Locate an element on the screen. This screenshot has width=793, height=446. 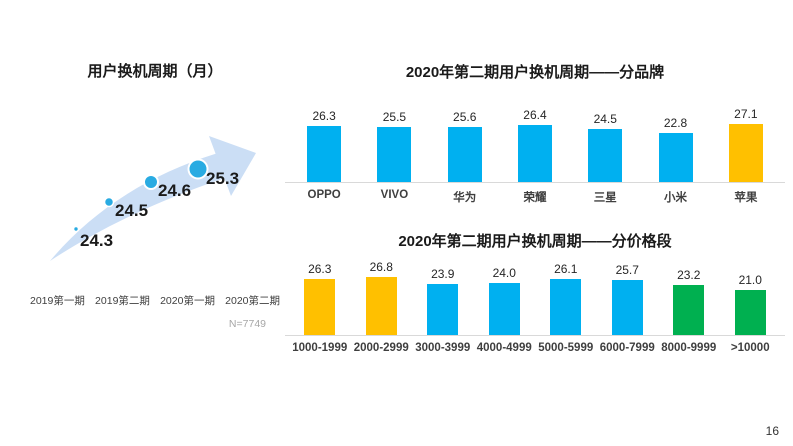
bar-category-label: 小米 is located at coordinates (676, 198).